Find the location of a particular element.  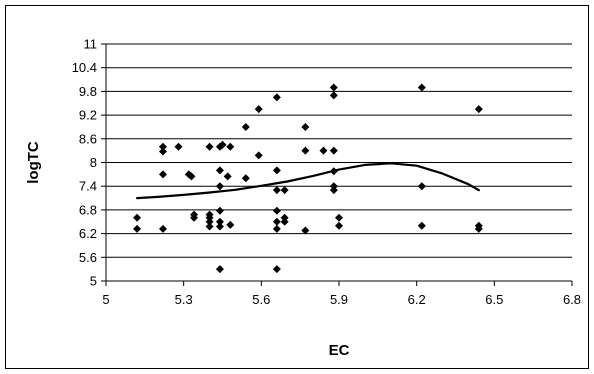

x-tick-label-3: 5.9 is located at coordinates (339, 299).